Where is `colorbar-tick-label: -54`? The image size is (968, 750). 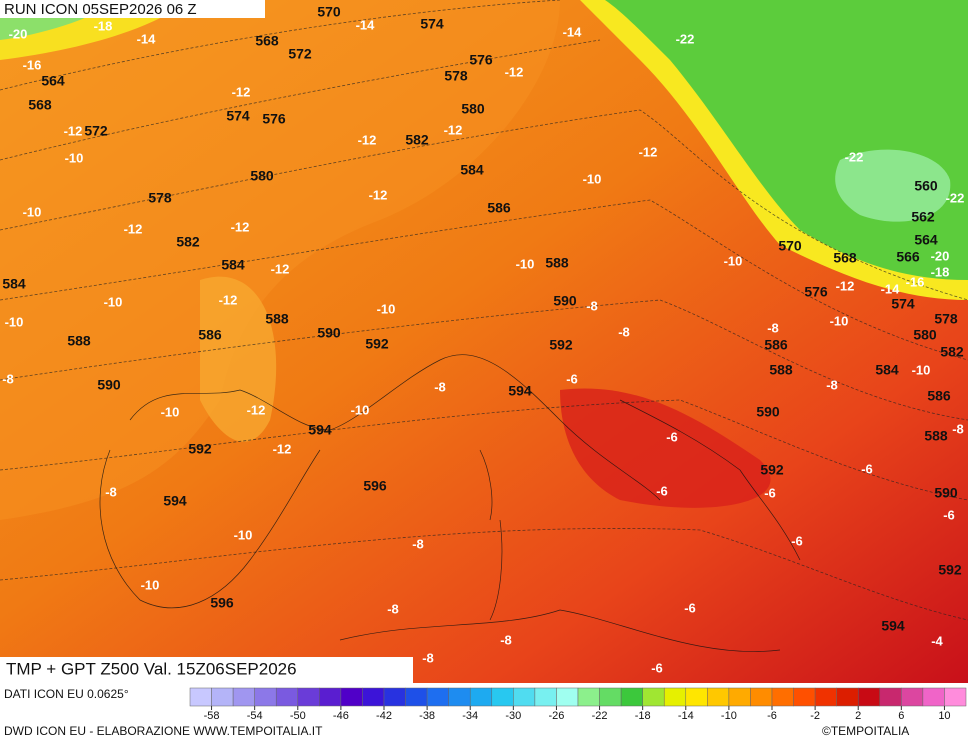
colorbar-tick-label: -54 is located at coordinates (255, 716).